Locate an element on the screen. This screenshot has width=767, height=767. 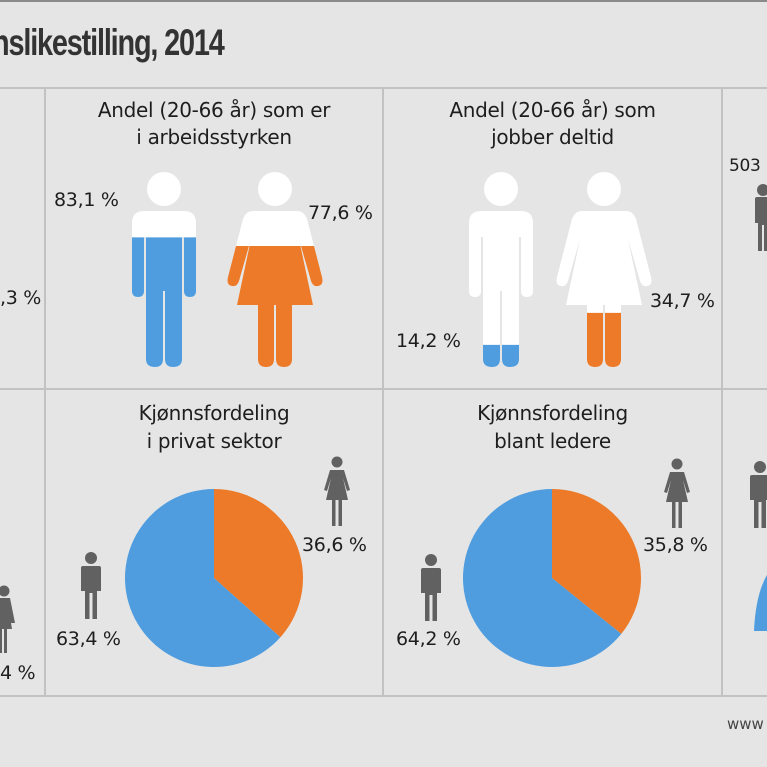
footer-url: www is located at coordinates (745, 724).